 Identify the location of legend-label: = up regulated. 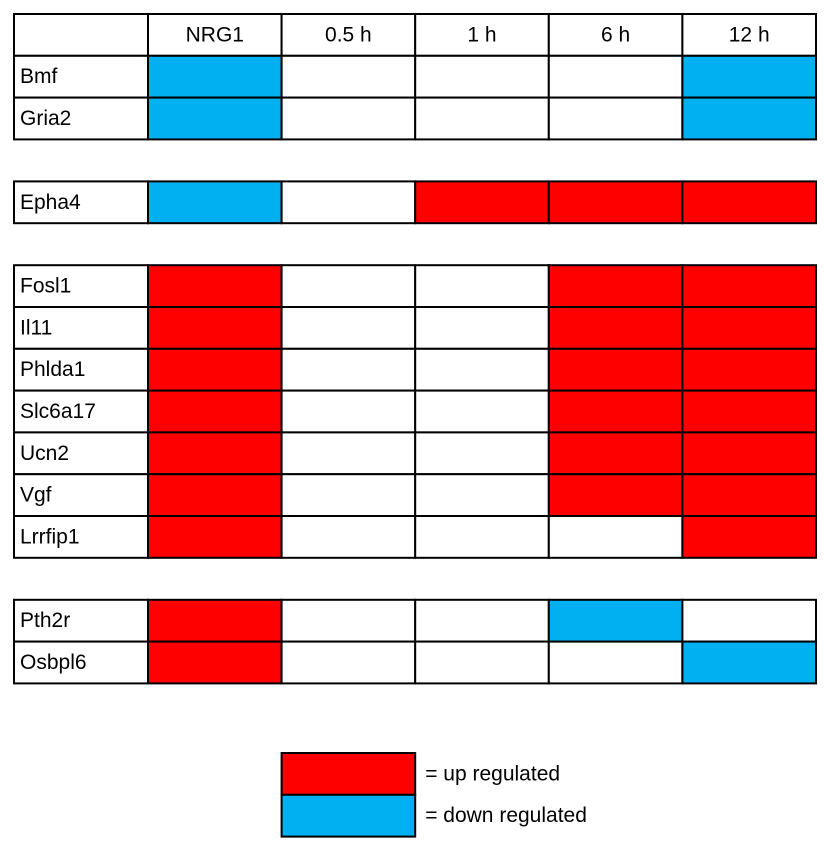
(492, 773).